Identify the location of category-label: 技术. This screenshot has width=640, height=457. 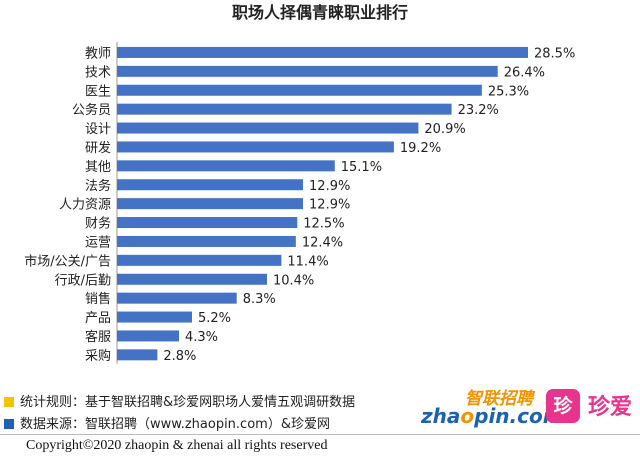
(98, 72).